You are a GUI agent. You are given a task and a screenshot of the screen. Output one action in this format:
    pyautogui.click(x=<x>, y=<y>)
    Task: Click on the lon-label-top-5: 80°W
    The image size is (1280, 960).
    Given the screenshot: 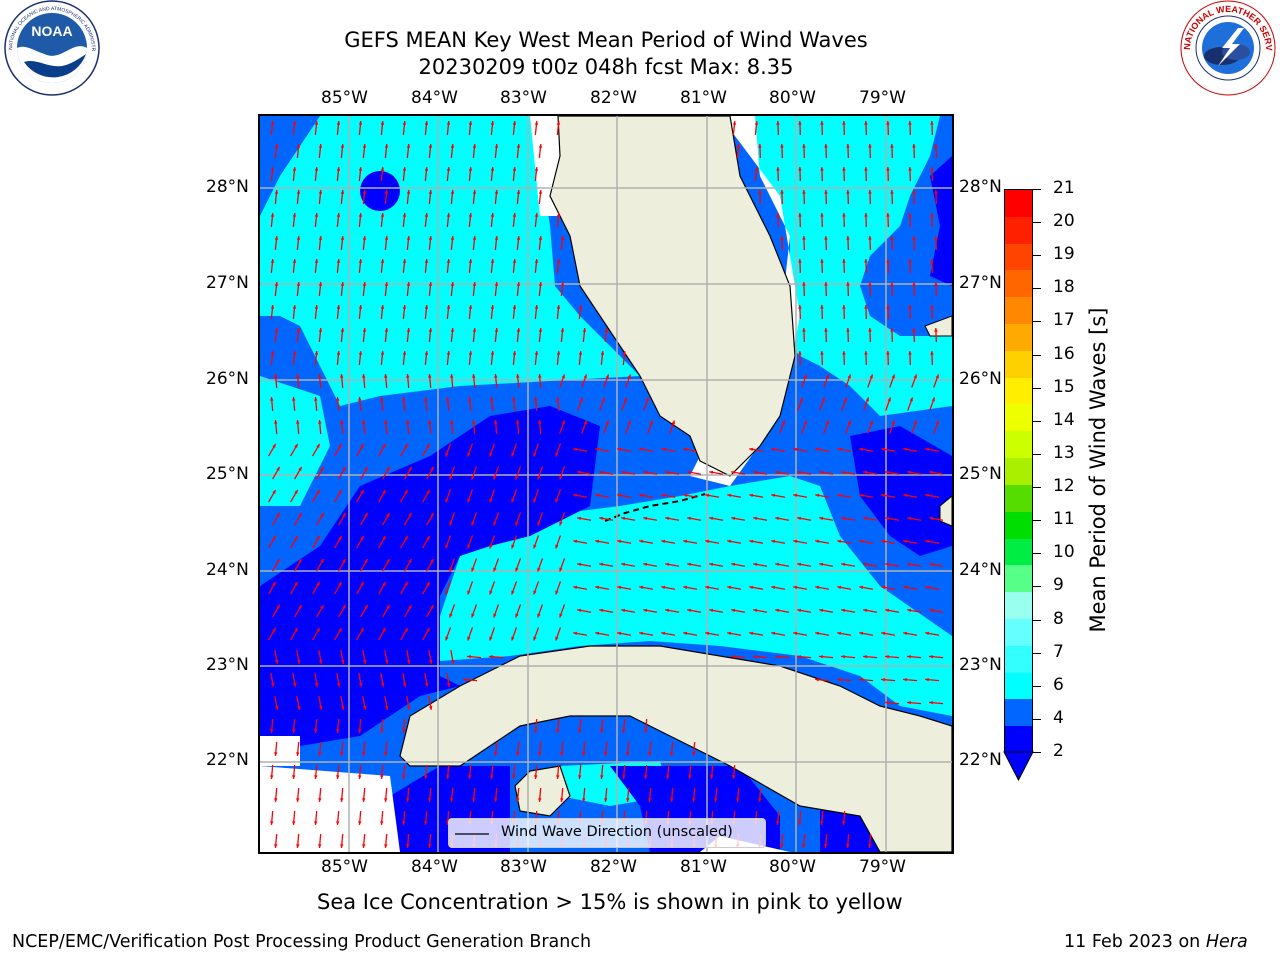 What is the action you would take?
    pyautogui.click(x=792, y=98)
    